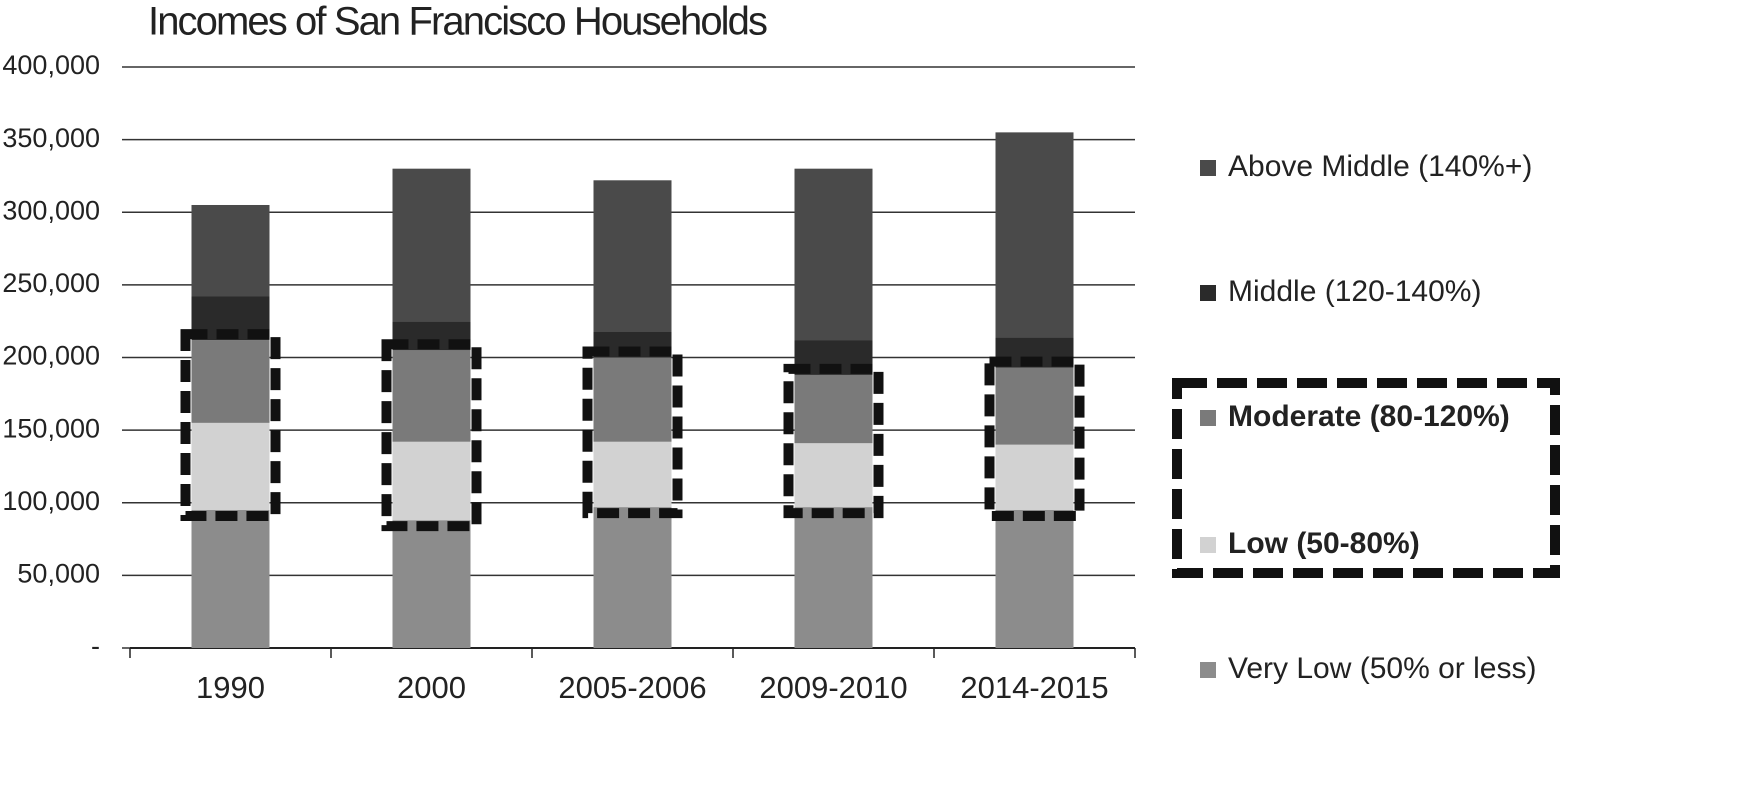 The width and height of the screenshot is (1764, 797). Describe the element at coordinates (51, 501) in the screenshot. I see `y-tick-label: 100,000` at that location.